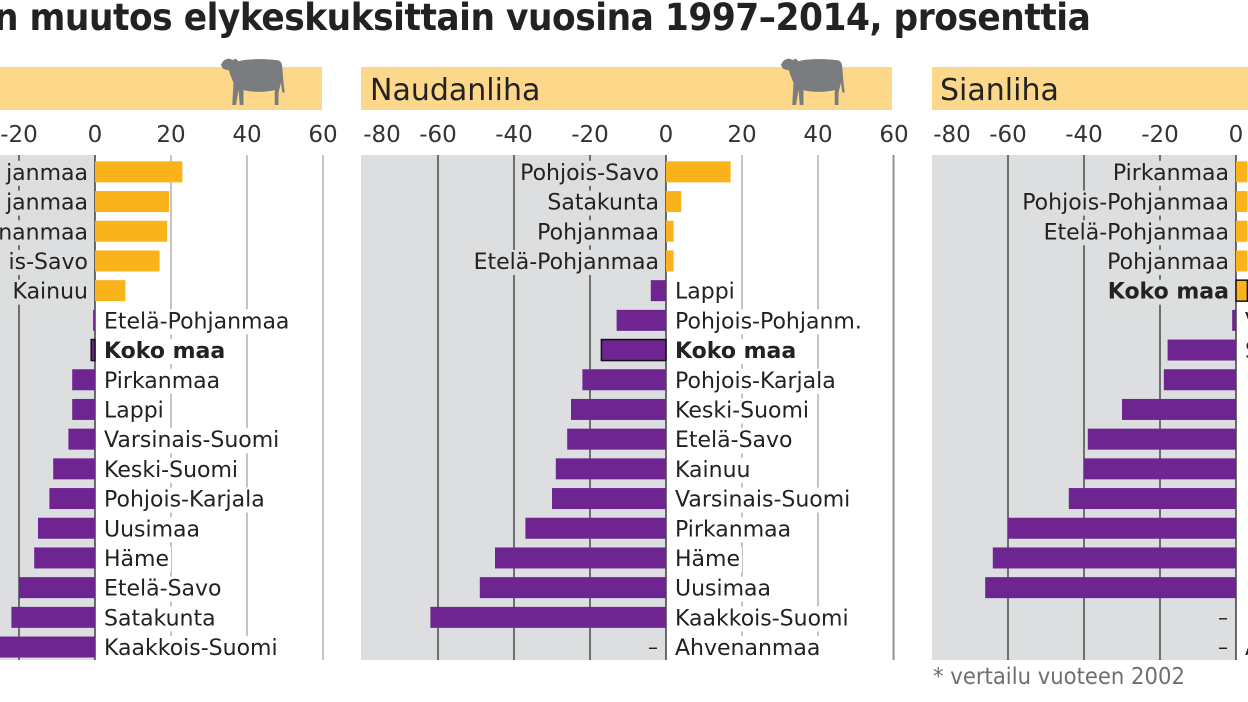 The image size is (1248, 702). Describe the element at coordinates (134, 410) in the screenshot. I see `category-label: Lappi` at that location.